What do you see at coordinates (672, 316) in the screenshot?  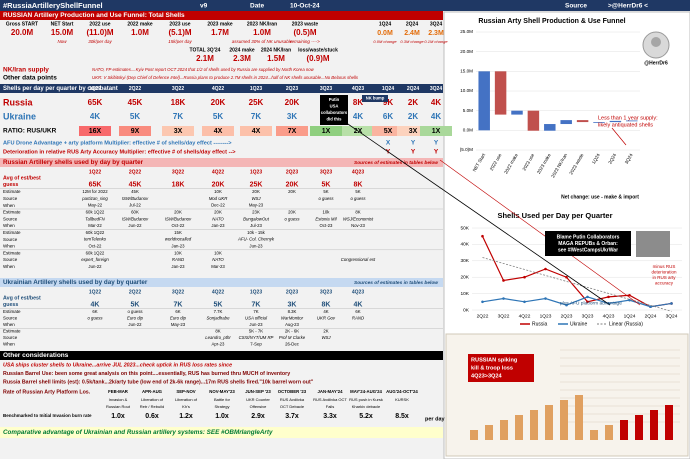 I see `x-tick-label: 3Q24` at bounding box center [672, 316].